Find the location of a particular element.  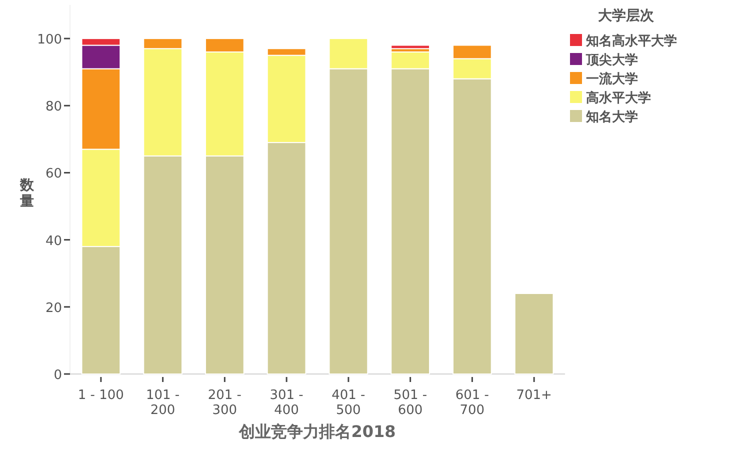

legend-label: 知名高水平大学 is located at coordinates (631, 41).